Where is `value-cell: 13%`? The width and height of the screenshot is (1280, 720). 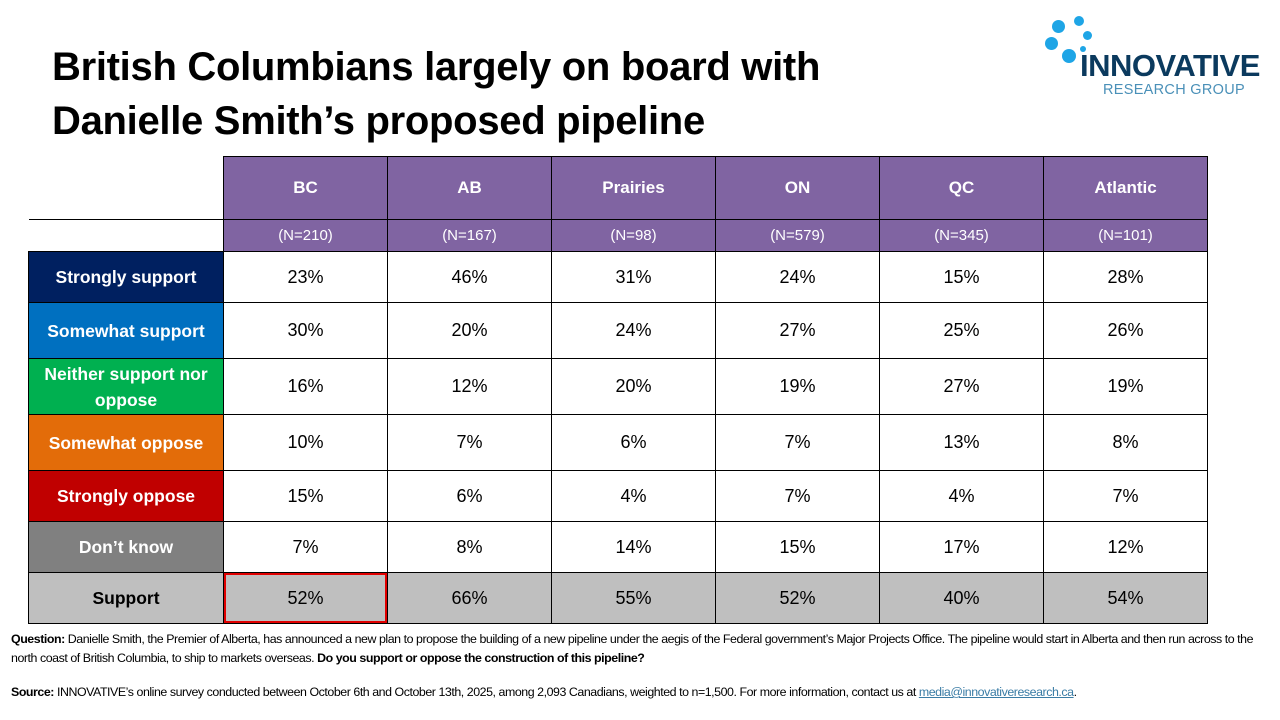 value-cell: 13% is located at coordinates (961, 442).